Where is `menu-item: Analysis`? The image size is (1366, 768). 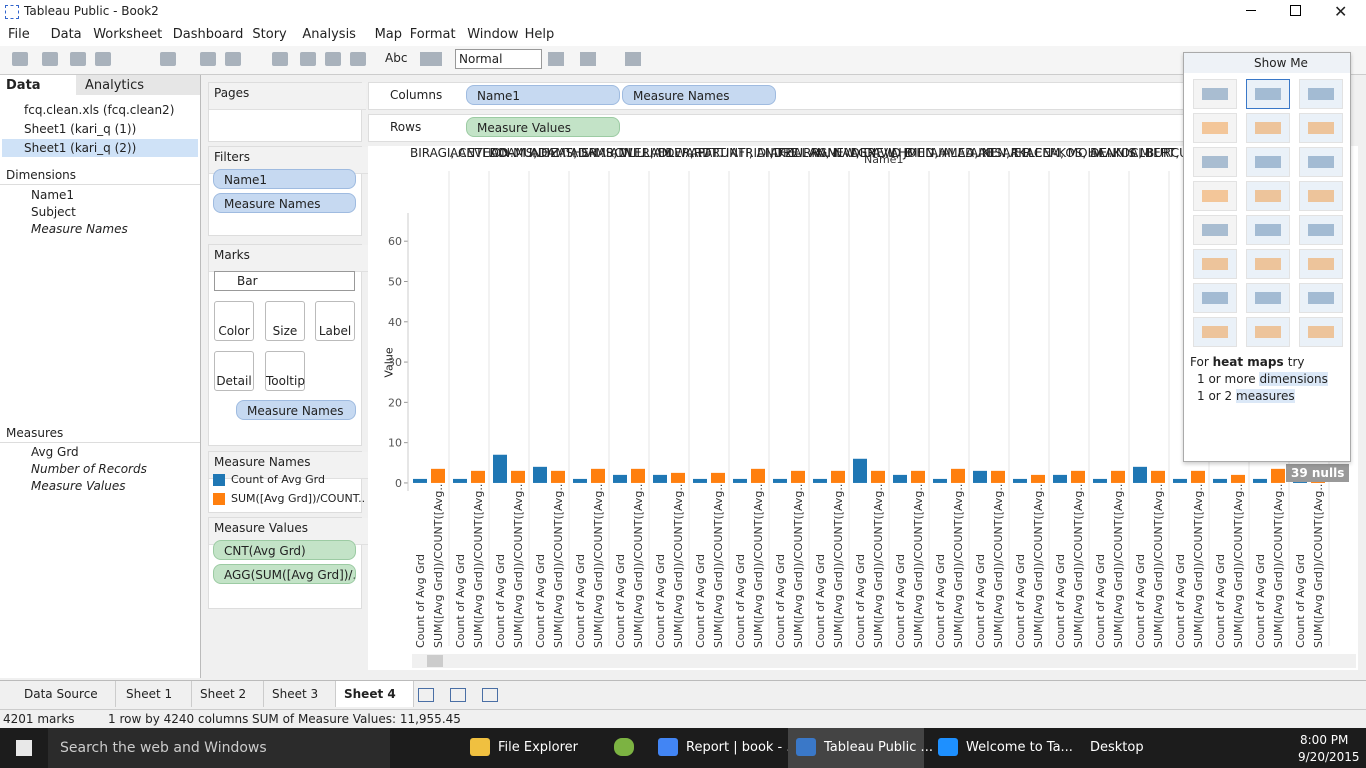 menu-item: Analysis is located at coordinates (329, 34).